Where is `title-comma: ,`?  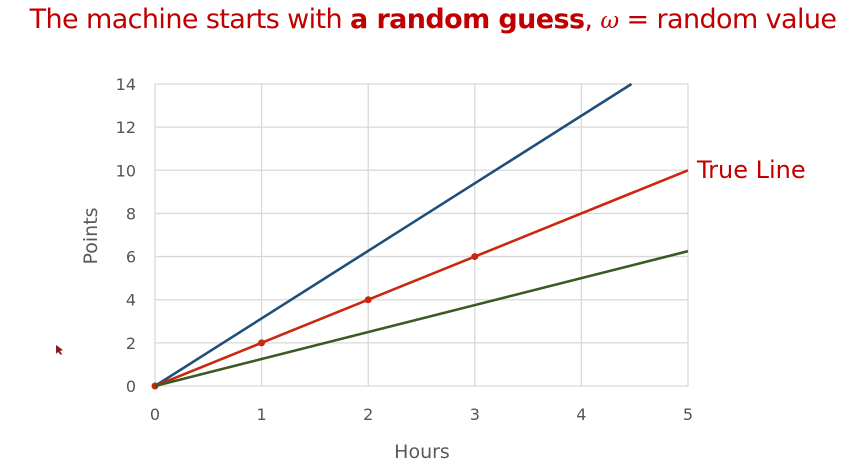 title-comma: , is located at coordinates (592, 19).